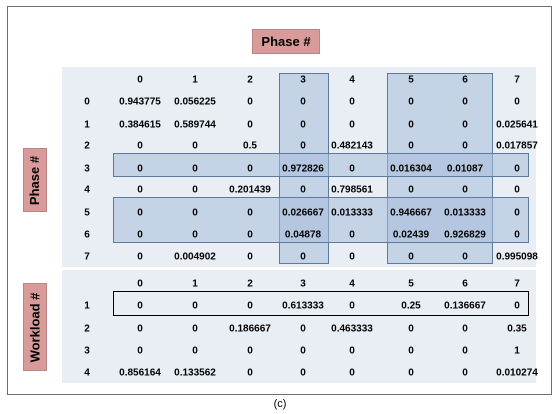 This screenshot has width=560, height=414. I want to click on phase-column-header: 2, so click(250, 80).